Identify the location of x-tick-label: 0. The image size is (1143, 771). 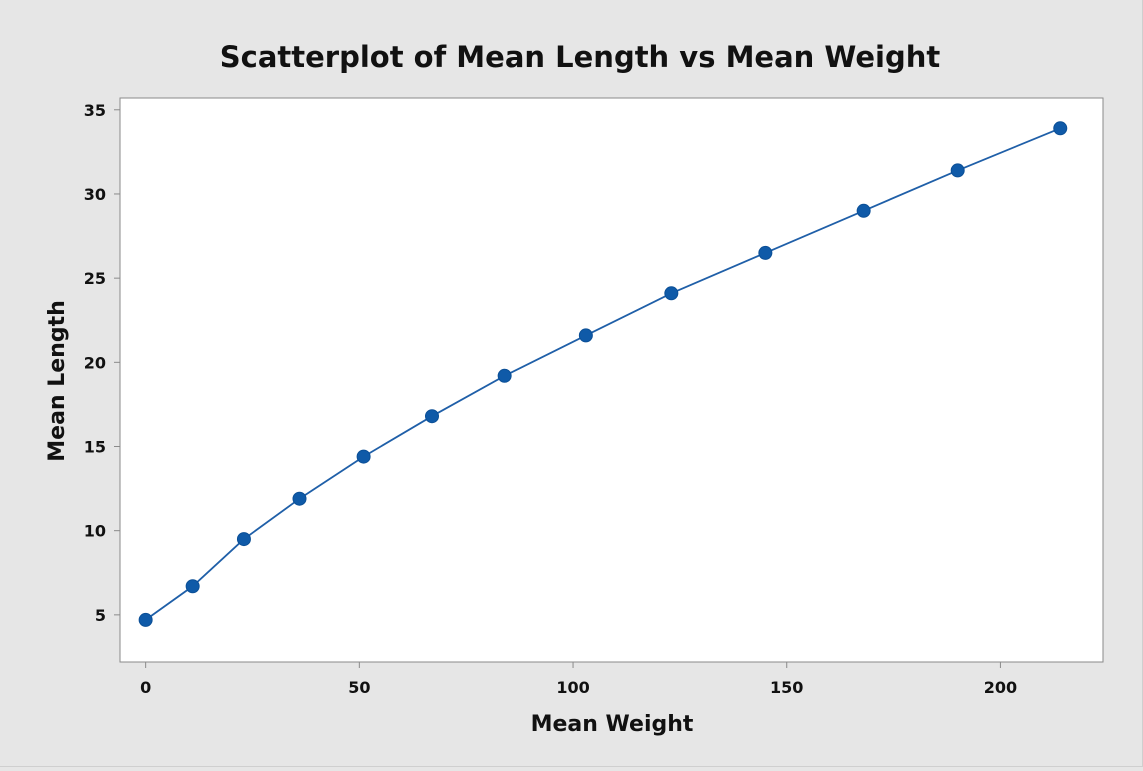
(145, 687).